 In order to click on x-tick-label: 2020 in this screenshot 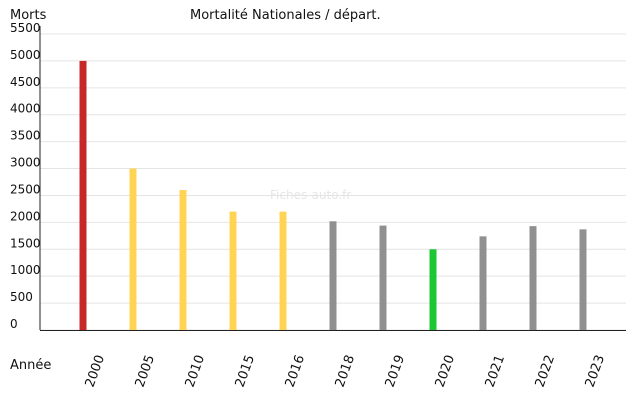, I will do `click(445, 371)`.